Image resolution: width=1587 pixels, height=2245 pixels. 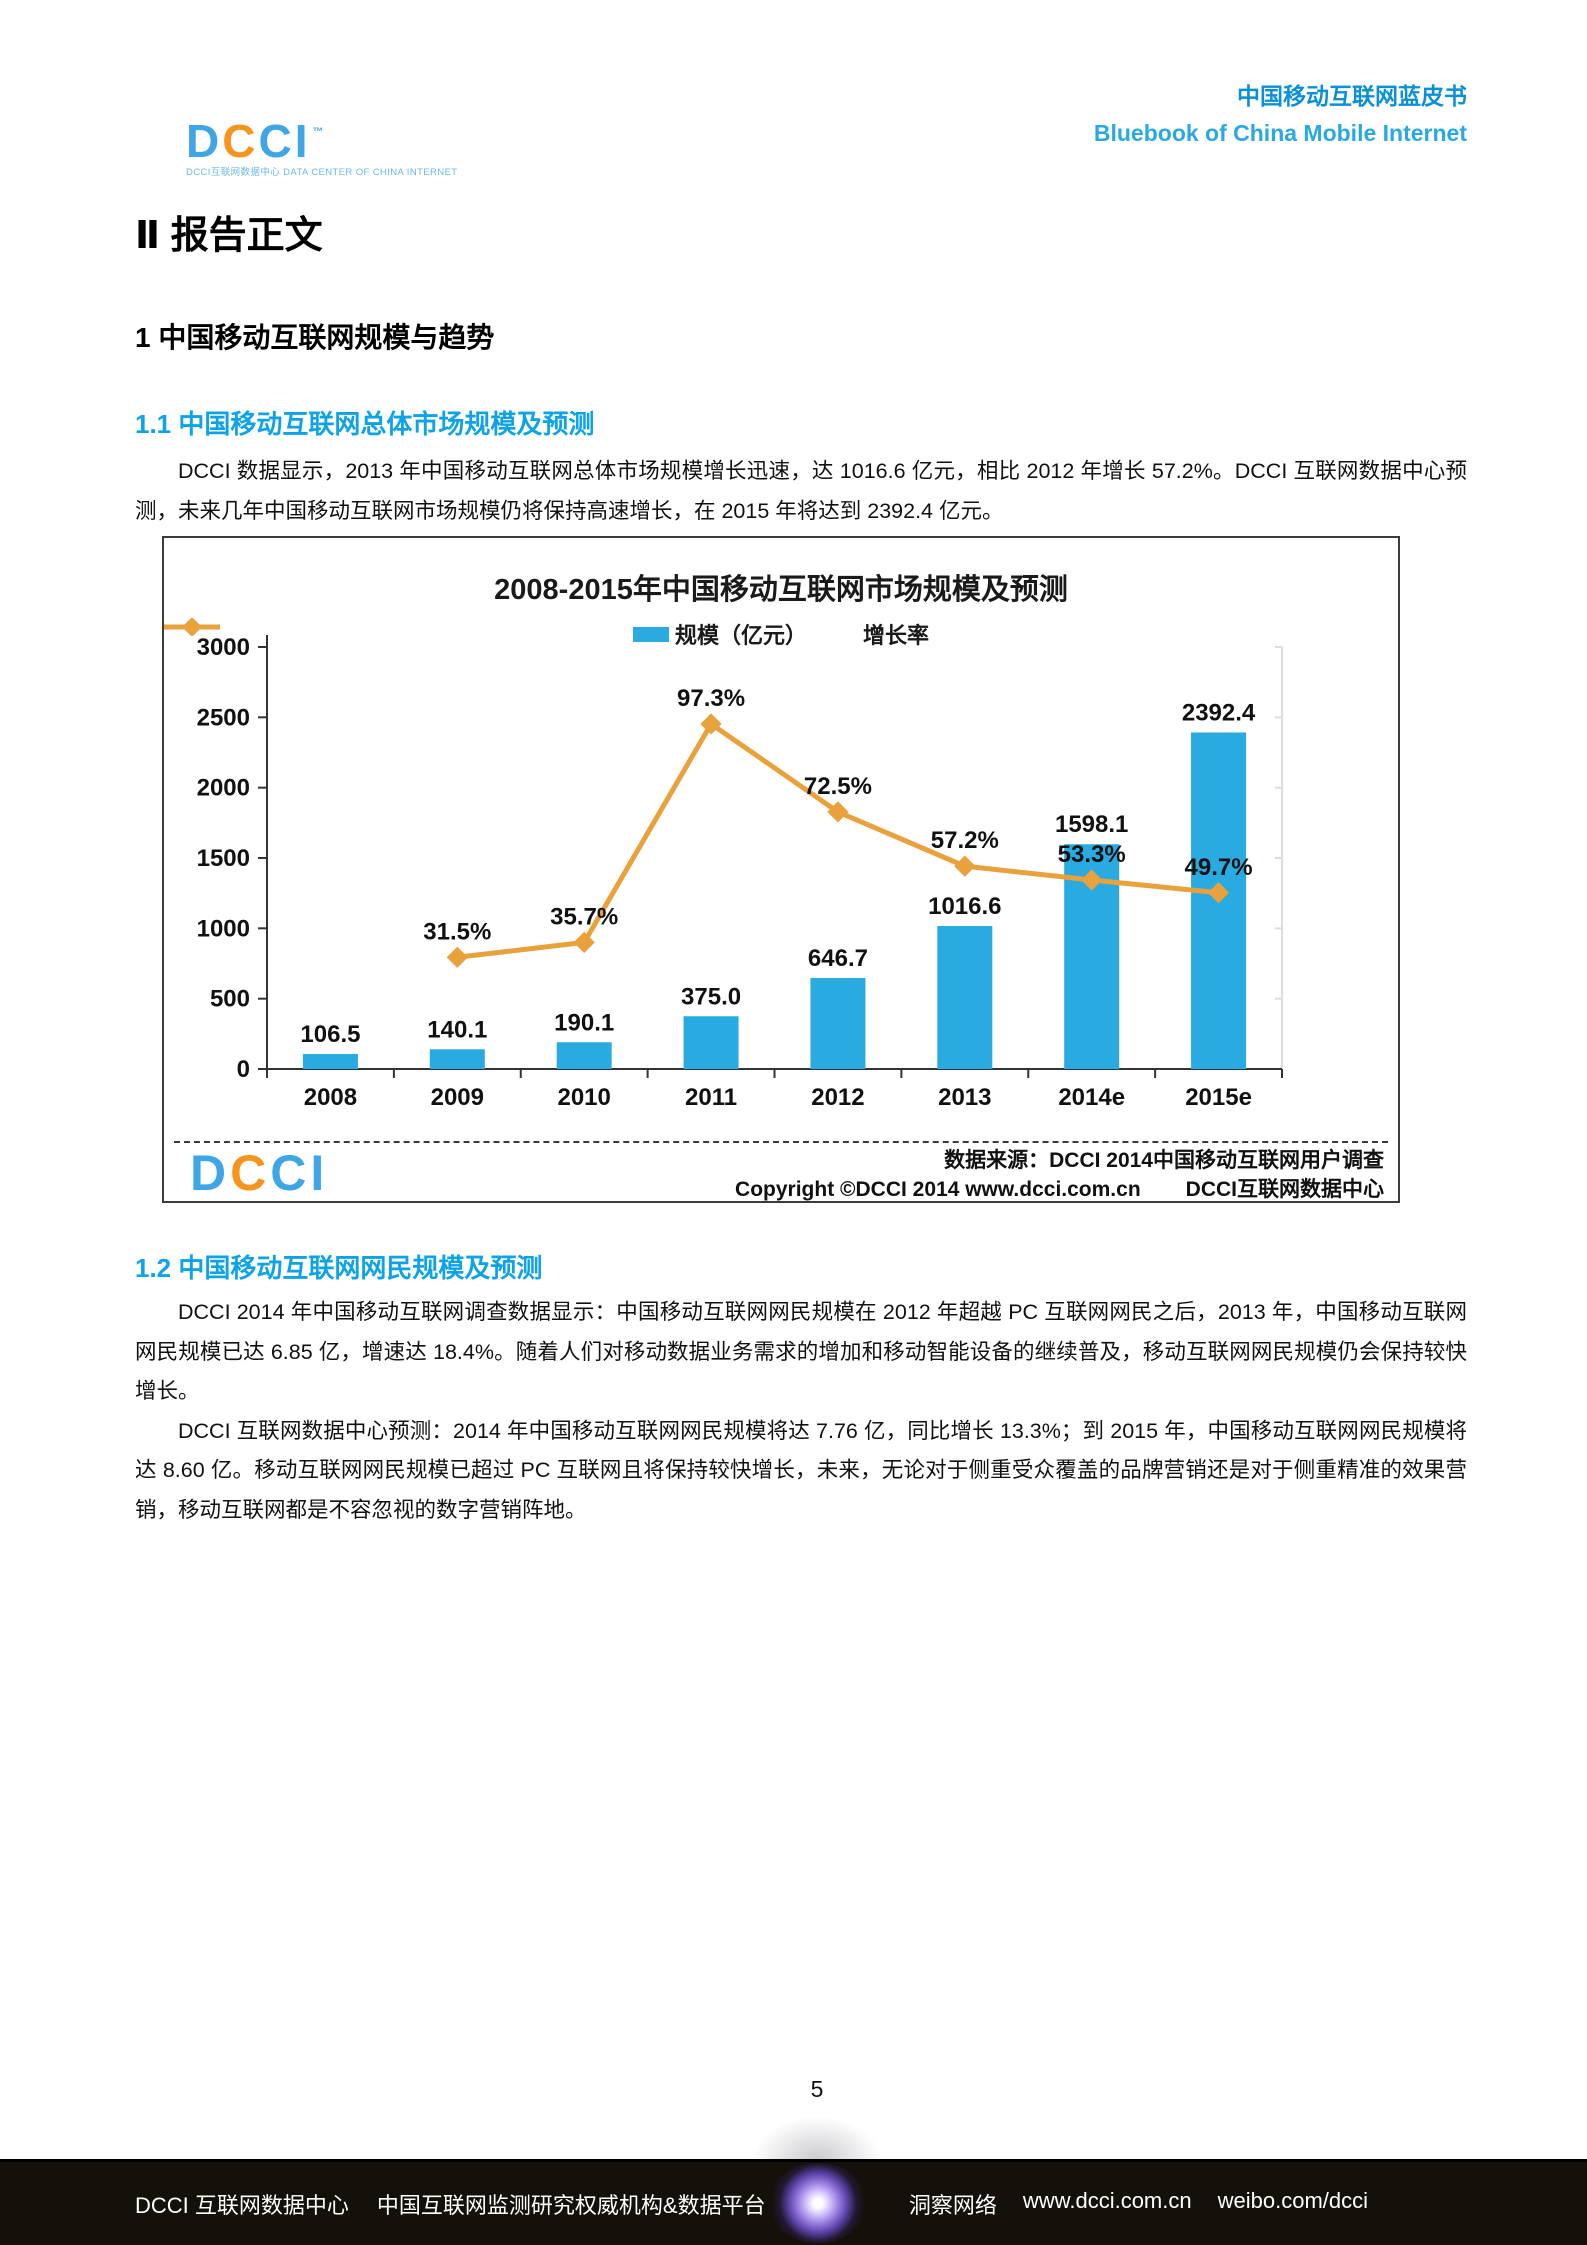 What do you see at coordinates (223, 858) in the screenshot?
I see `svg-text: 1500` at bounding box center [223, 858].